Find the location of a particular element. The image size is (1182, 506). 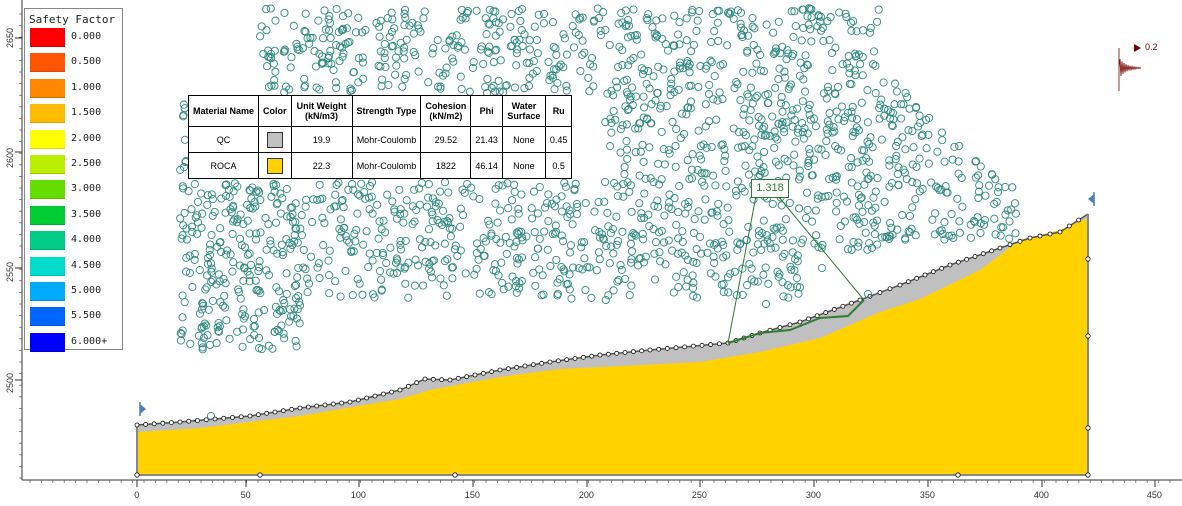

legend-swatch is located at coordinates (47, 342).